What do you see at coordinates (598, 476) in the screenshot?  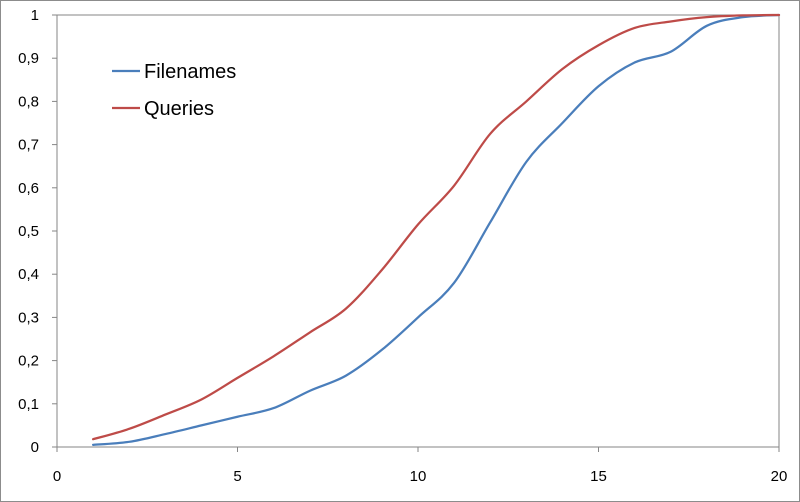 I see `x-tick-label: 15` at bounding box center [598, 476].